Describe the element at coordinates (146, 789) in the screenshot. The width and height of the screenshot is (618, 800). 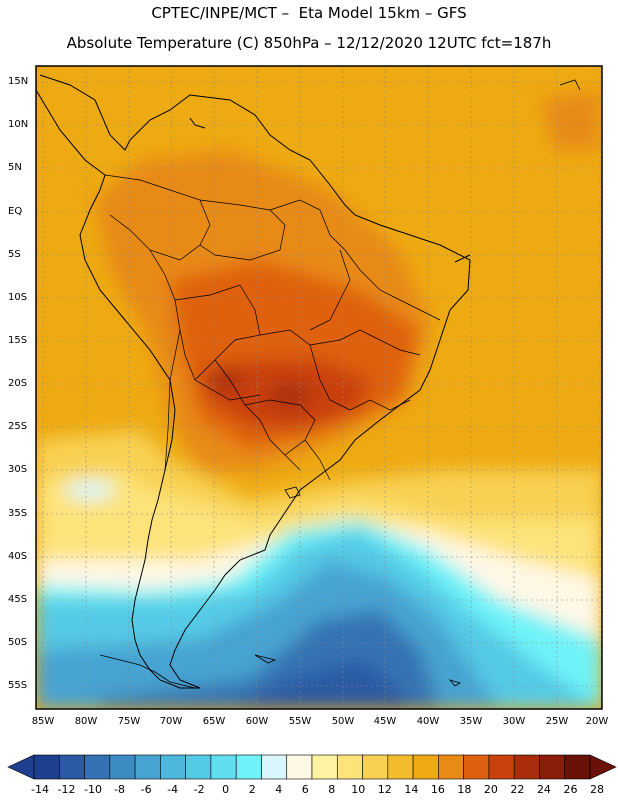
I see `colorbar-label: -6` at that location.